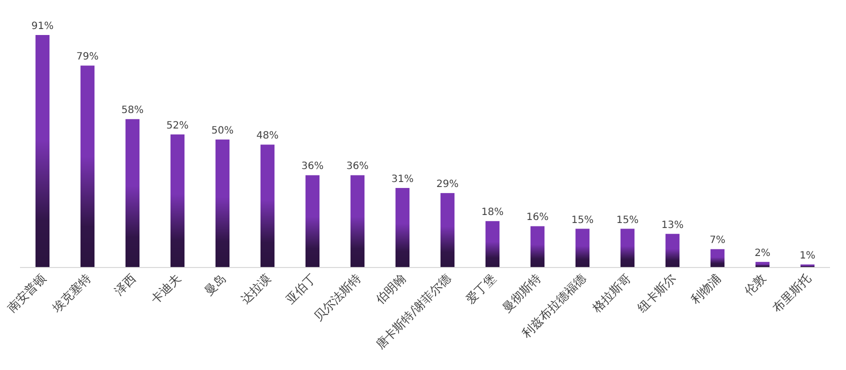 The image size is (846, 370). Describe the element at coordinates (301, 289) in the screenshot. I see `x-tick-label: 亚伯丁` at that location.